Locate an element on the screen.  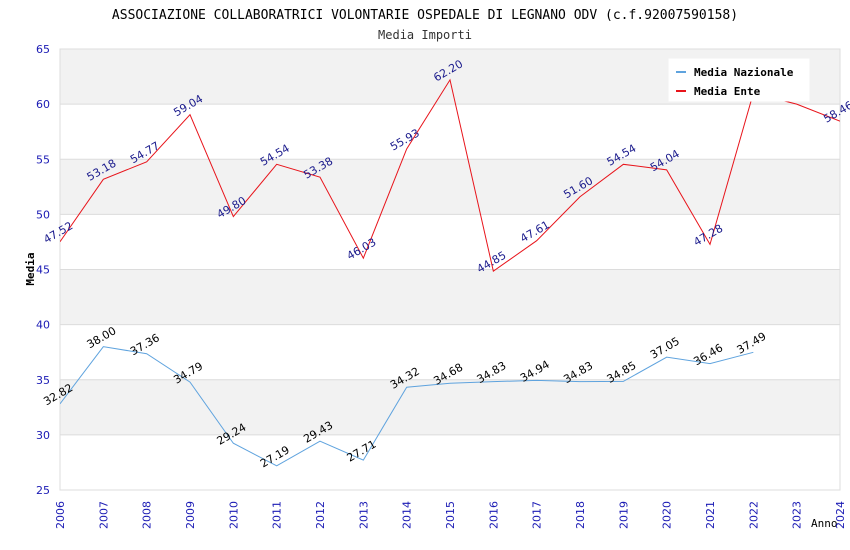
y-tick-label: 50 is located at coordinates (43, 214).